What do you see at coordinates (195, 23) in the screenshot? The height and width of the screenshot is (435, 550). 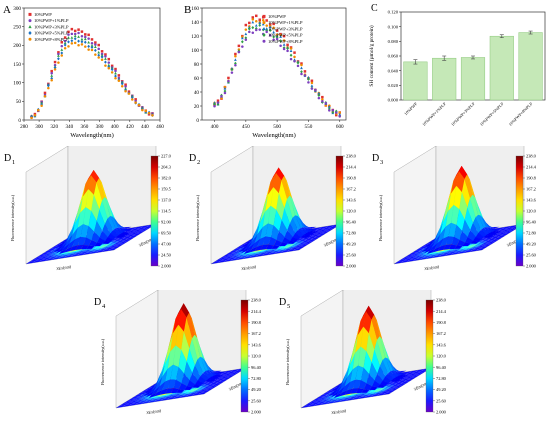 I see `y-tick-label: 140` at bounding box center [195, 23].